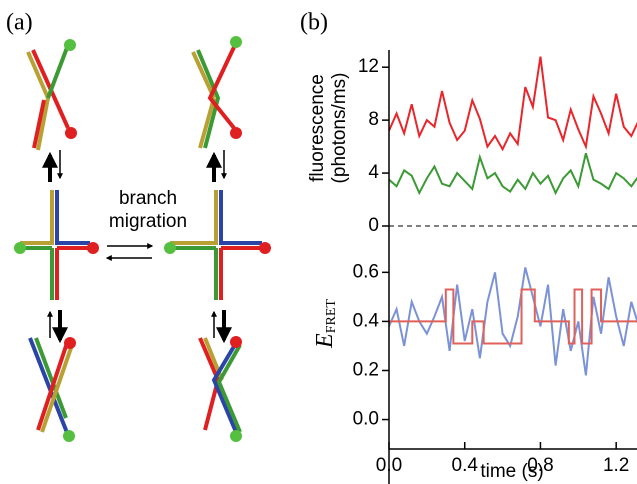 The height and width of the screenshot is (484, 637). What do you see at coordinates (339, 128) in the screenshot?
I see `y-axis-label: (photons/ms)` at bounding box center [339, 128].